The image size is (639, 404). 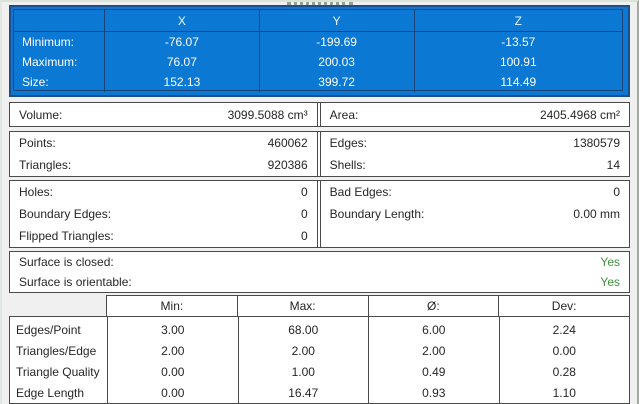 I want to click on stats-column-dev: Dev:, so click(x=564, y=306).